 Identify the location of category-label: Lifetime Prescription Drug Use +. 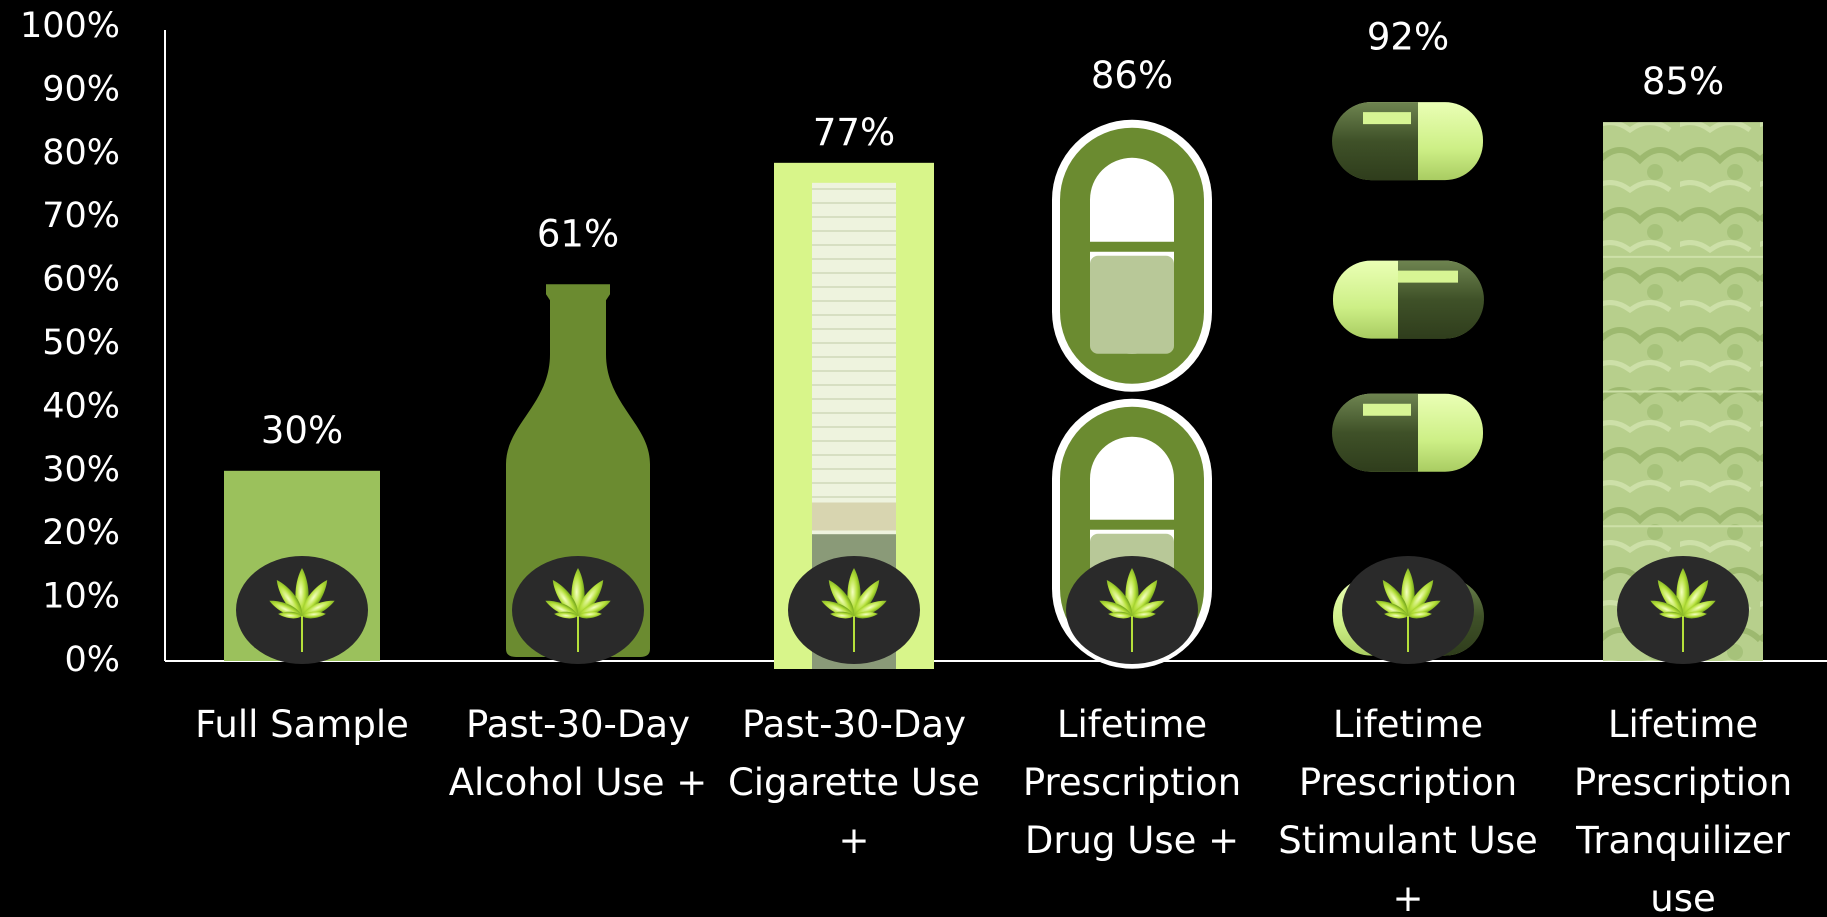
(1132, 782).